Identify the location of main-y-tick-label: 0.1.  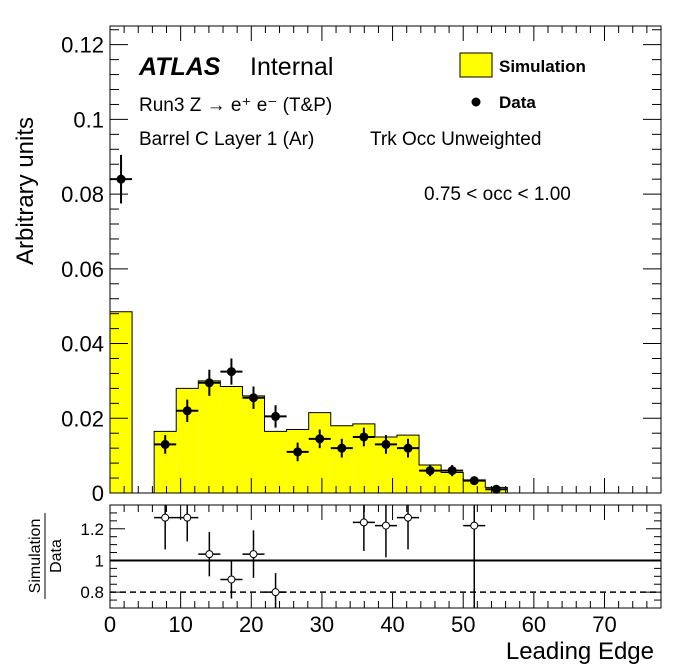
(88, 119).